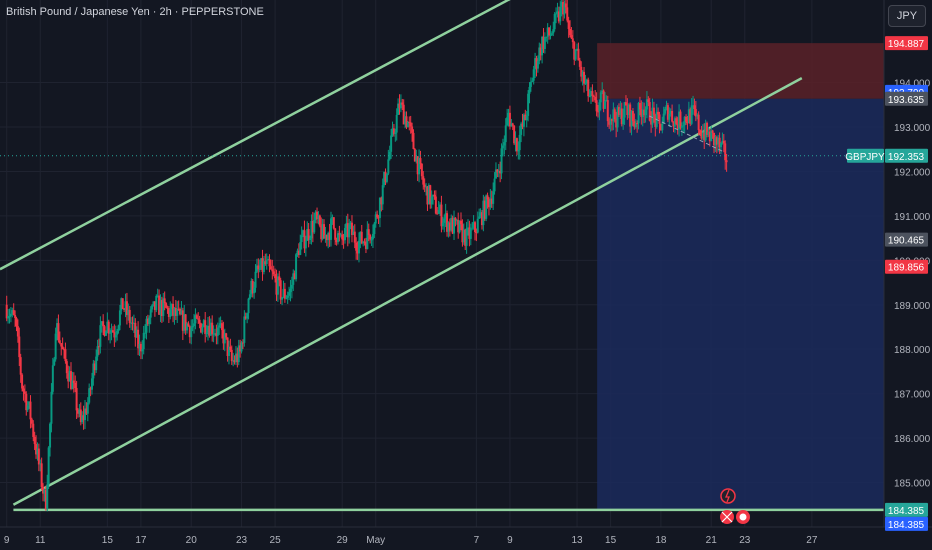  Describe the element at coordinates (906, 155) in the screenshot. I see `price-label-box` at that location.